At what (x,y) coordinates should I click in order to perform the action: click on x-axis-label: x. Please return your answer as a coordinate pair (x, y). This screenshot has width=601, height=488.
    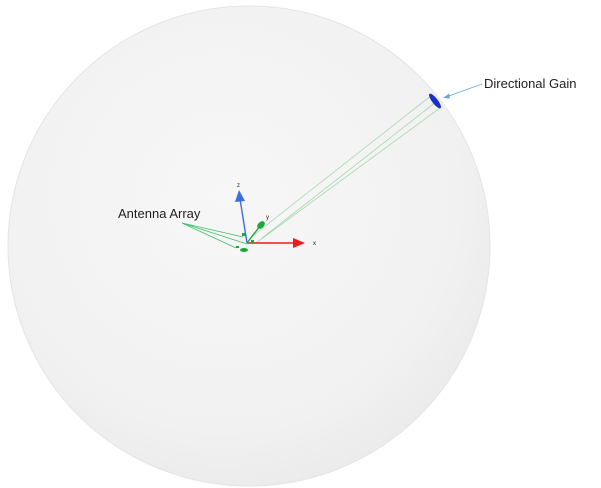
    Looking at the image, I should click on (314, 244).